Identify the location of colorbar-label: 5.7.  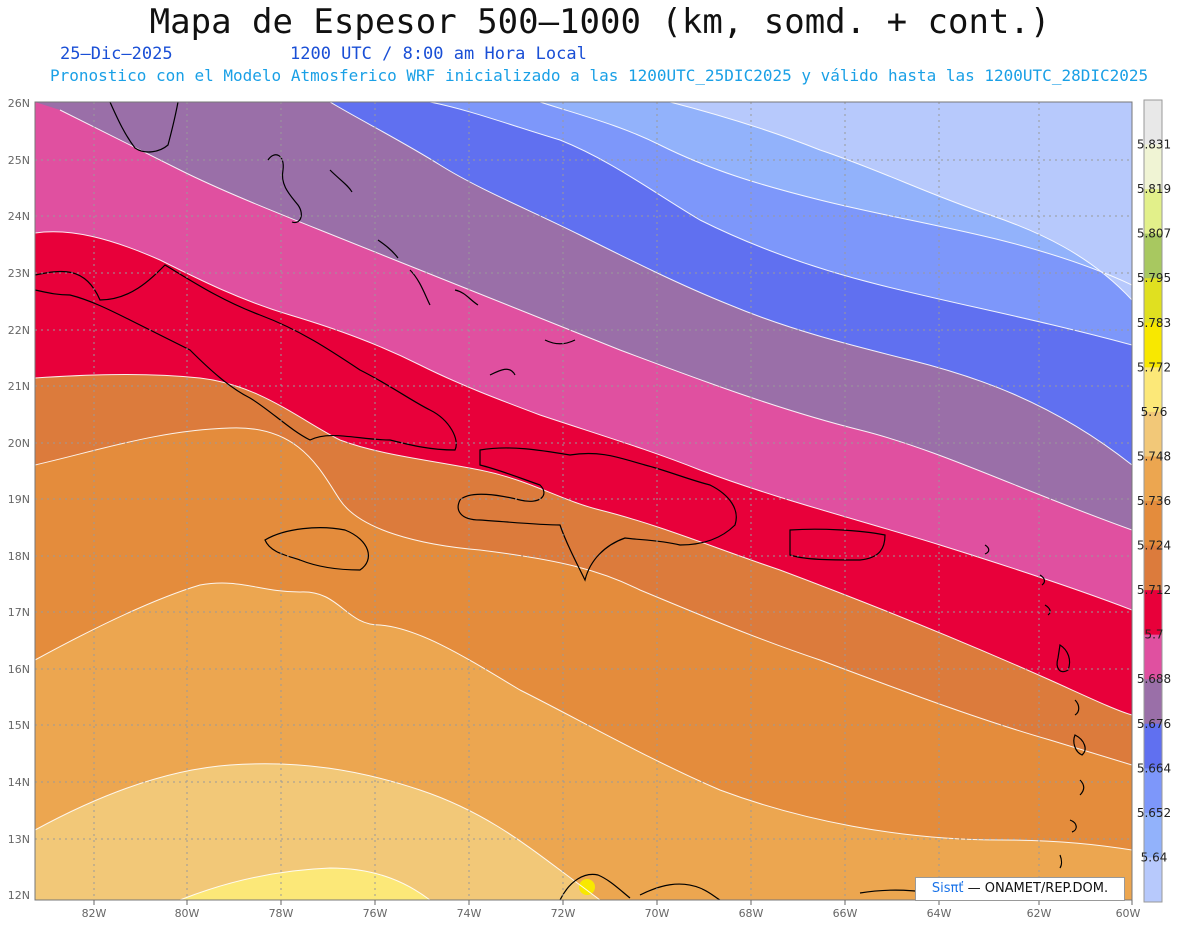
(1153, 635).